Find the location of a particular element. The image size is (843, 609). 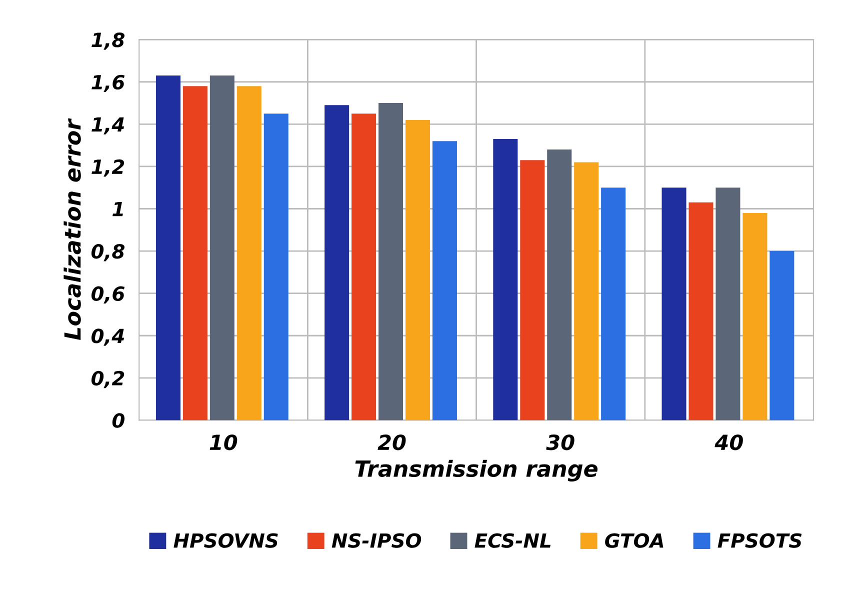

y-tick-label: 0 is located at coordinates (118, 420).